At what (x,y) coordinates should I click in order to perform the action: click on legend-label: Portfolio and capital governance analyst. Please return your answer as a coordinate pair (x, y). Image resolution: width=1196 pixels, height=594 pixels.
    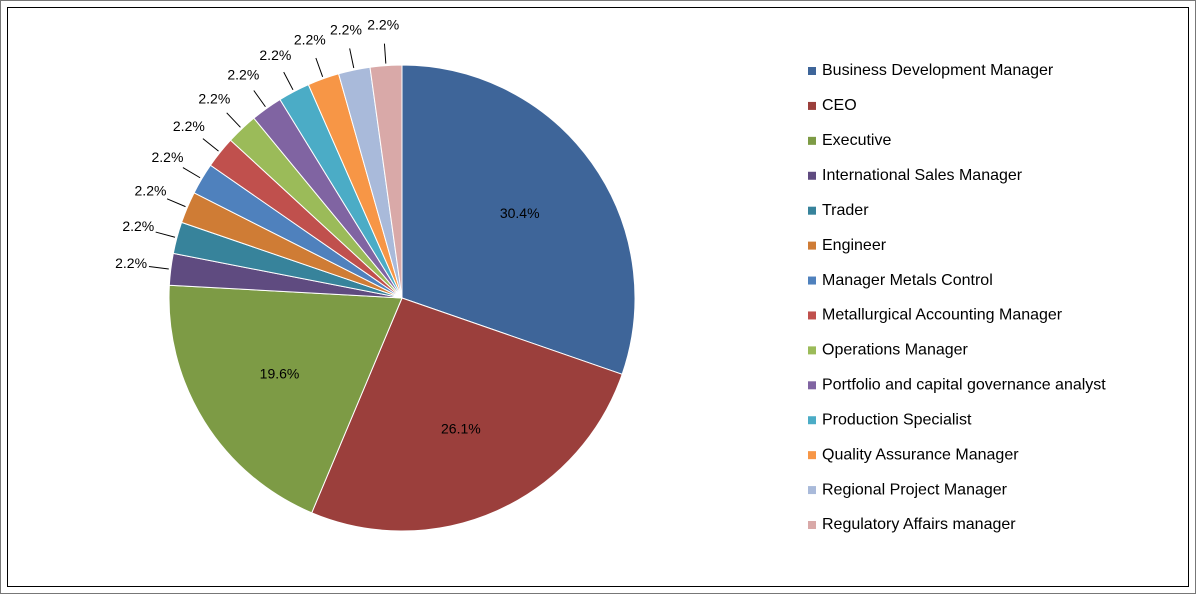
    Looking at the image, I should click on (964, 385).